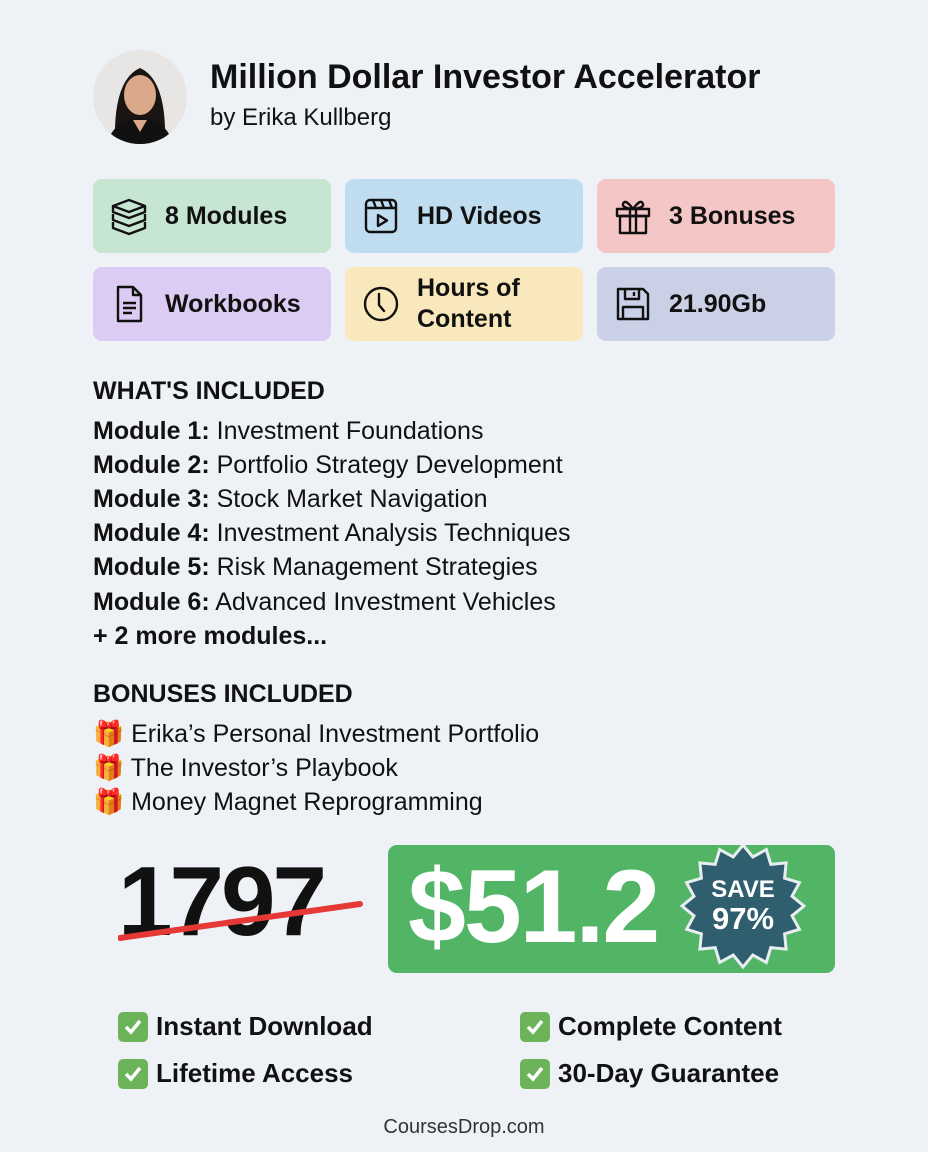  I want to click on original-price: 1797, so click(222, 901).